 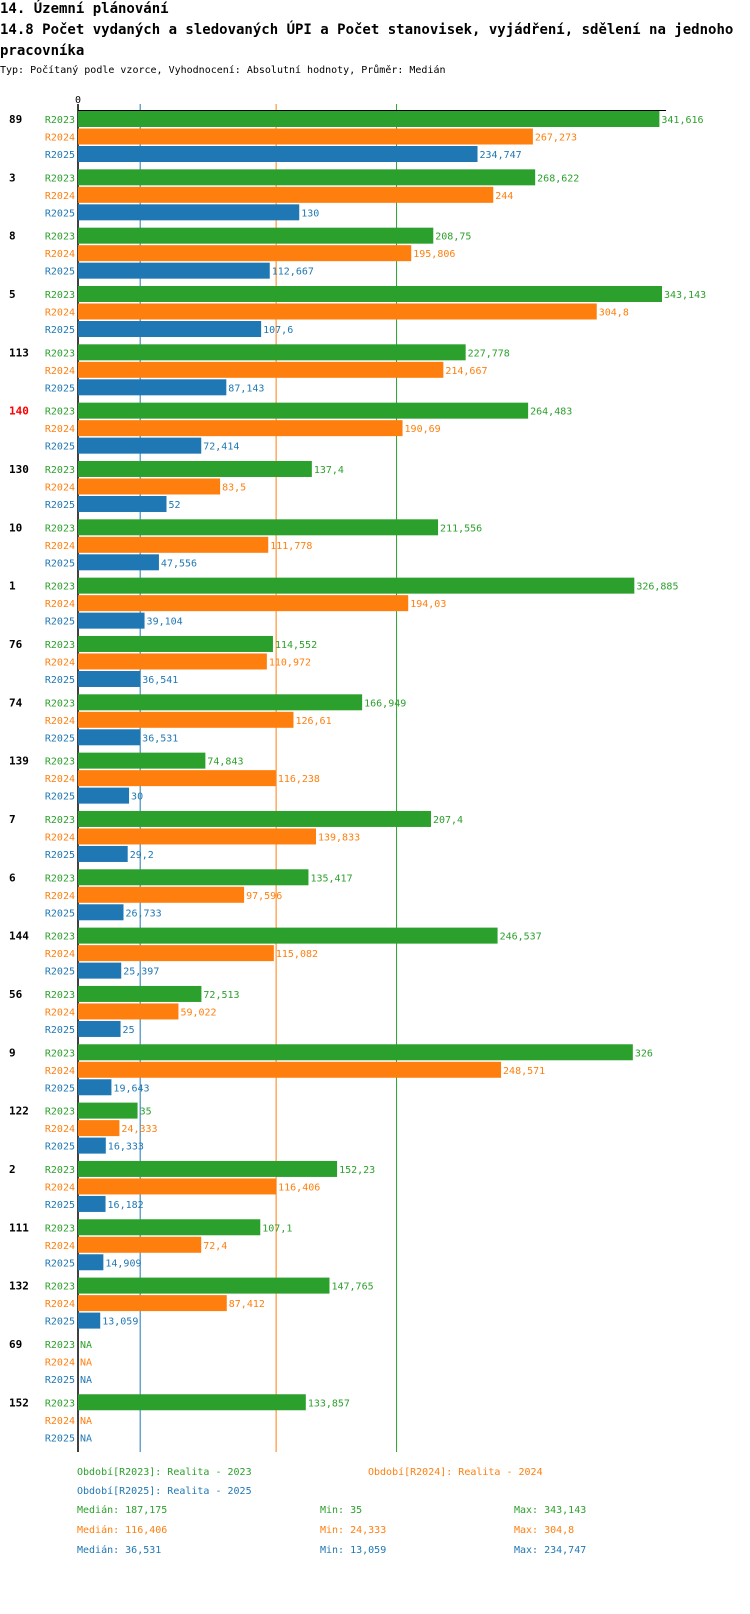 I want to click on data-label: 244, so click(x=504, y=196).